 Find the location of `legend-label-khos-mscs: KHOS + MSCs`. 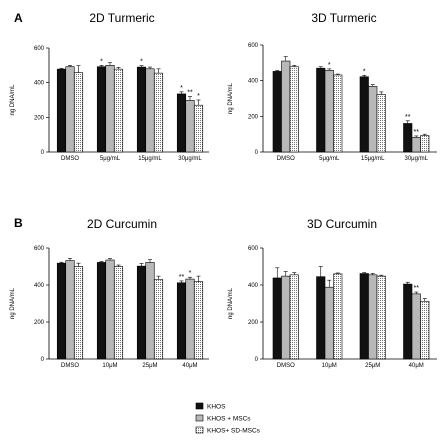

legend-label-khos-mscs: KHOS + MSCs is located at coordinates (229, 419).